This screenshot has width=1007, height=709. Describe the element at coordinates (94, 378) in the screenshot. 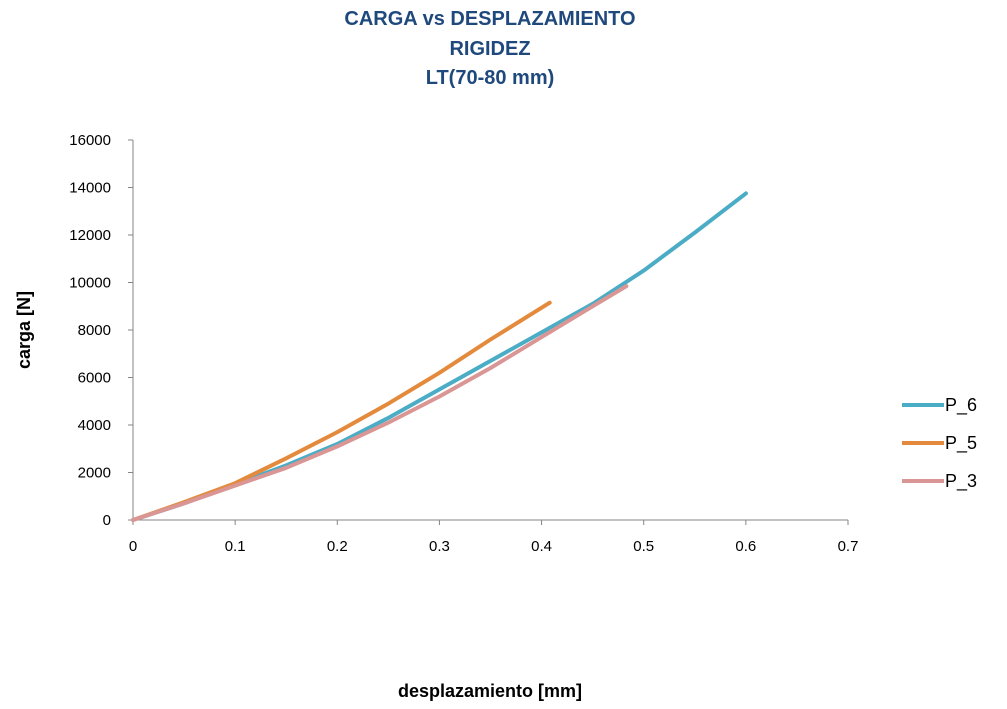

I see `y-tick-label: 6000` at that location.